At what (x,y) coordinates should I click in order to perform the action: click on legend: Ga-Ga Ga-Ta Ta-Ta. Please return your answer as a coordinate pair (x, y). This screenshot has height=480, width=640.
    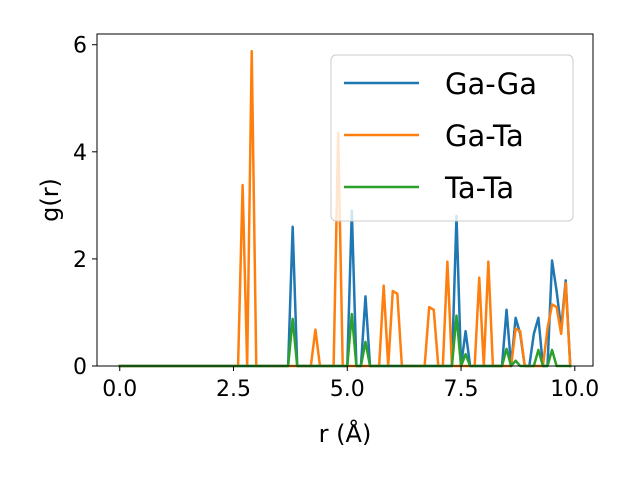
    Looking at the image, I should click on (452, 138).